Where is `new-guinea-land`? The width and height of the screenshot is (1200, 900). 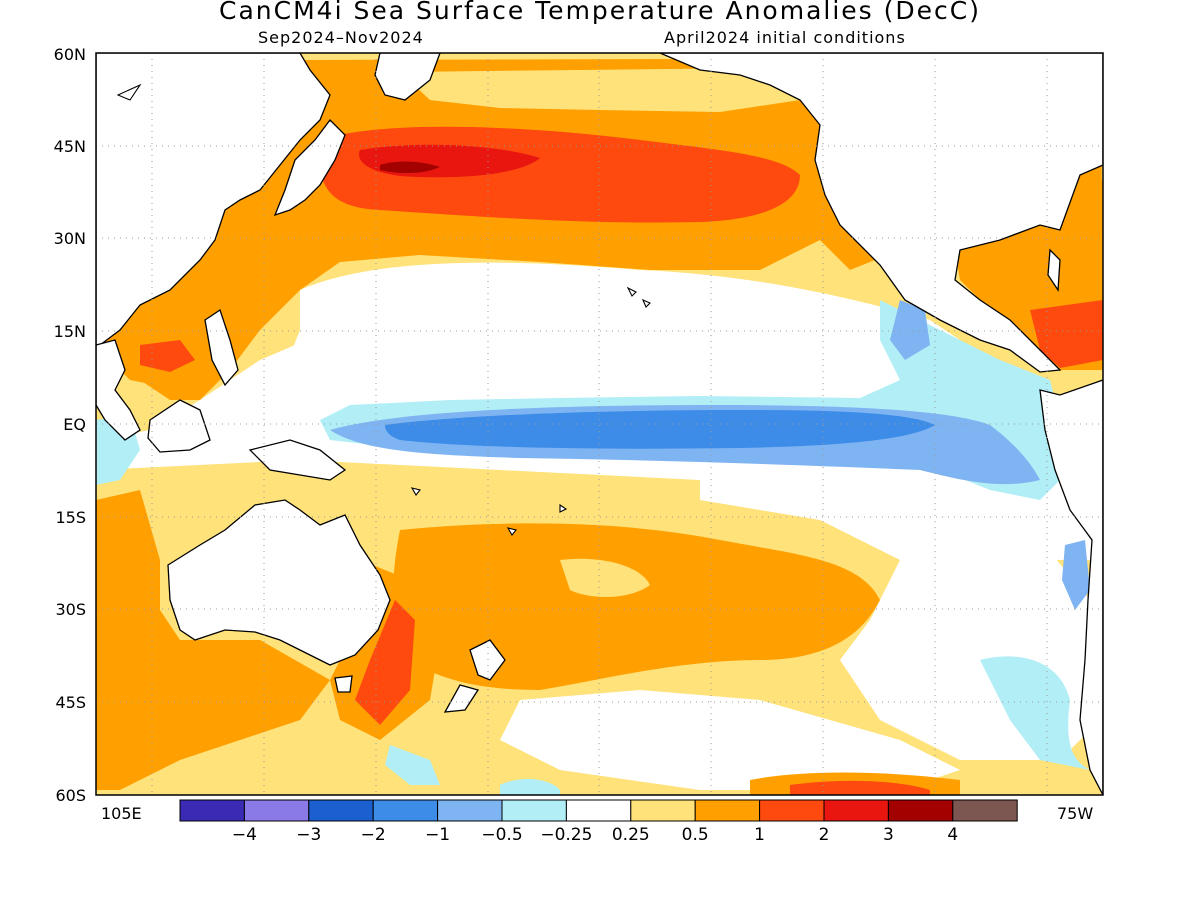
new-guinea-land is located at coordinates (297, 460).